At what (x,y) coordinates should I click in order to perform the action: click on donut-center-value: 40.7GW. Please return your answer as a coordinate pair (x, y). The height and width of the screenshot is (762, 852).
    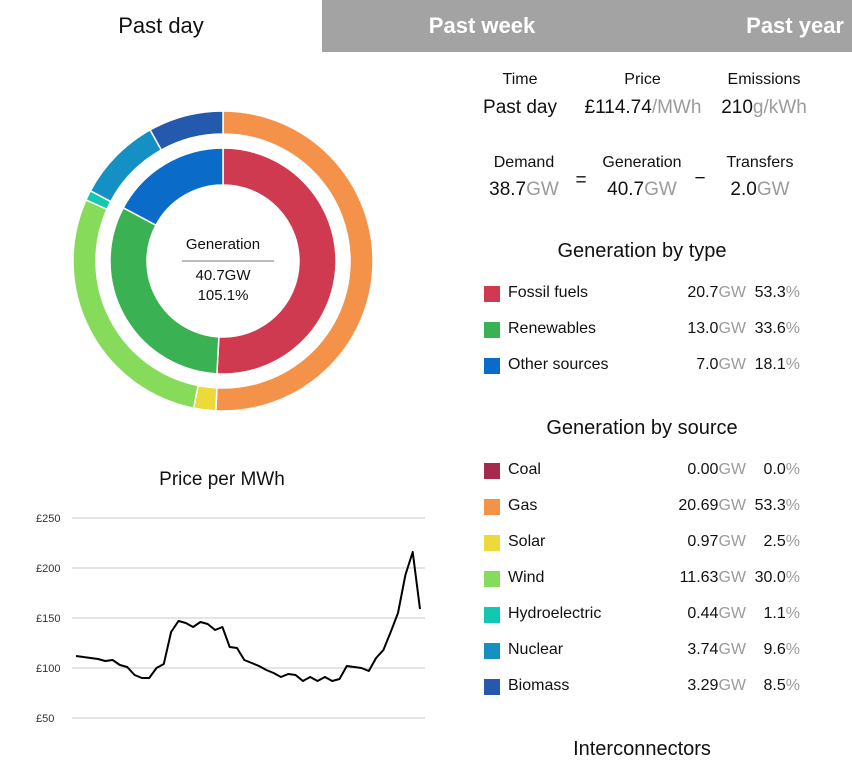
    Looking at the image, I should click on (223, 275).